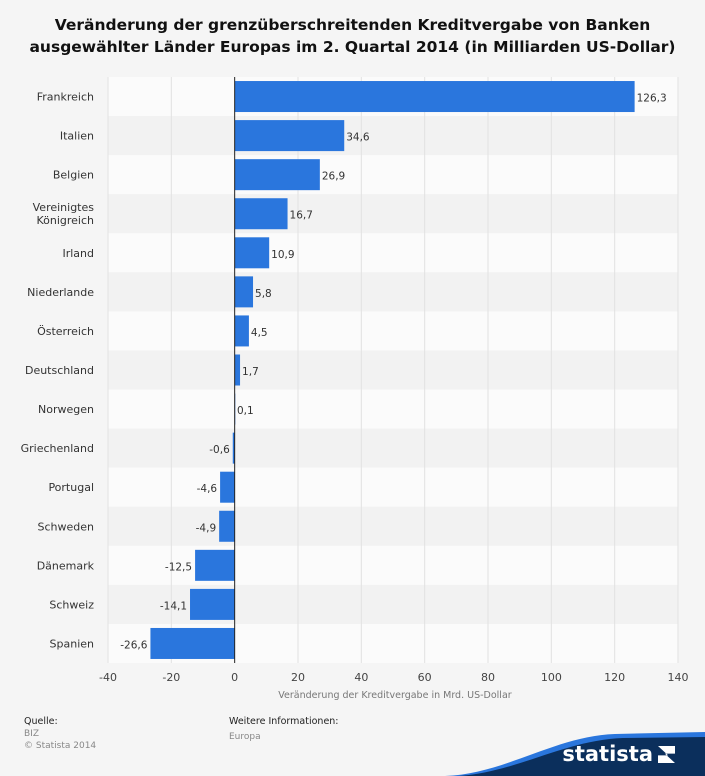 The image size is (705, 776). I want to click on category-label: Irland, so click(78, 253).